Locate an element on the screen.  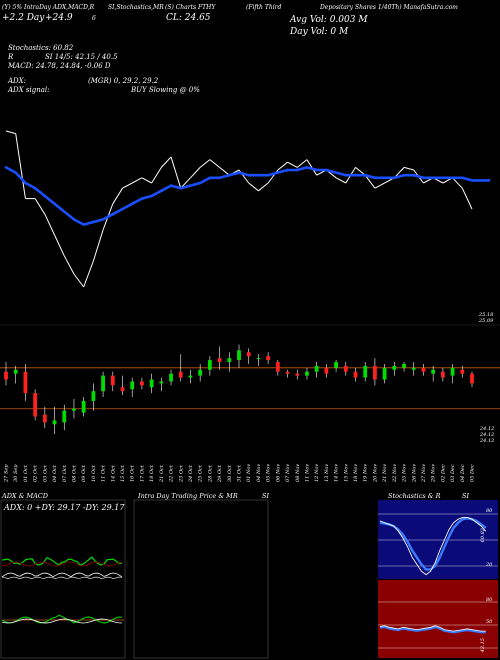
date-tick-label: 08 Nov is located at coordinates (298, 473).